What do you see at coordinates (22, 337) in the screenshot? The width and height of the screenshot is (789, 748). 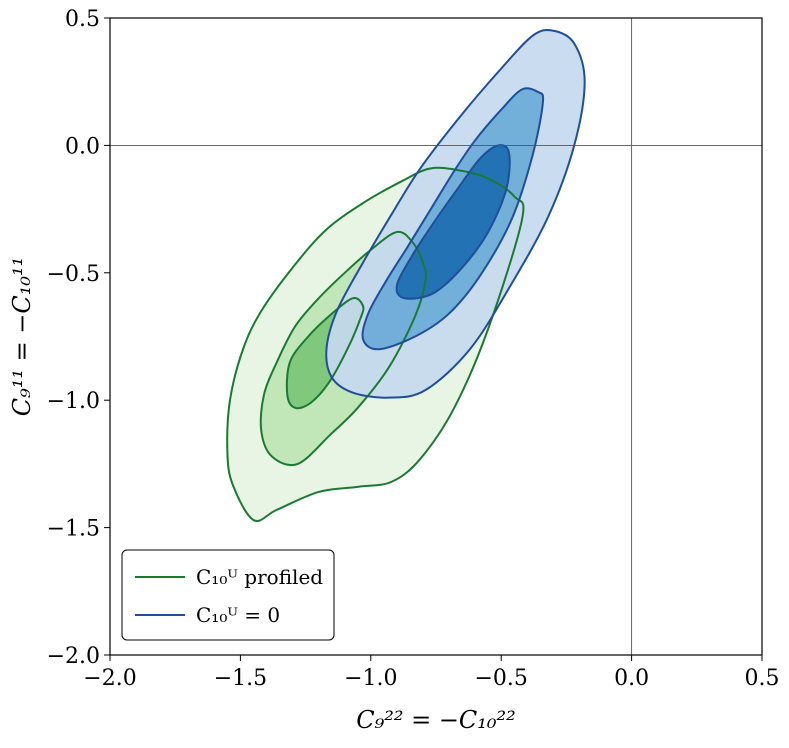 I see `y-axis-label: C₉¹¹ = −C₁₀¹¹` at bounding box center [22, 337].